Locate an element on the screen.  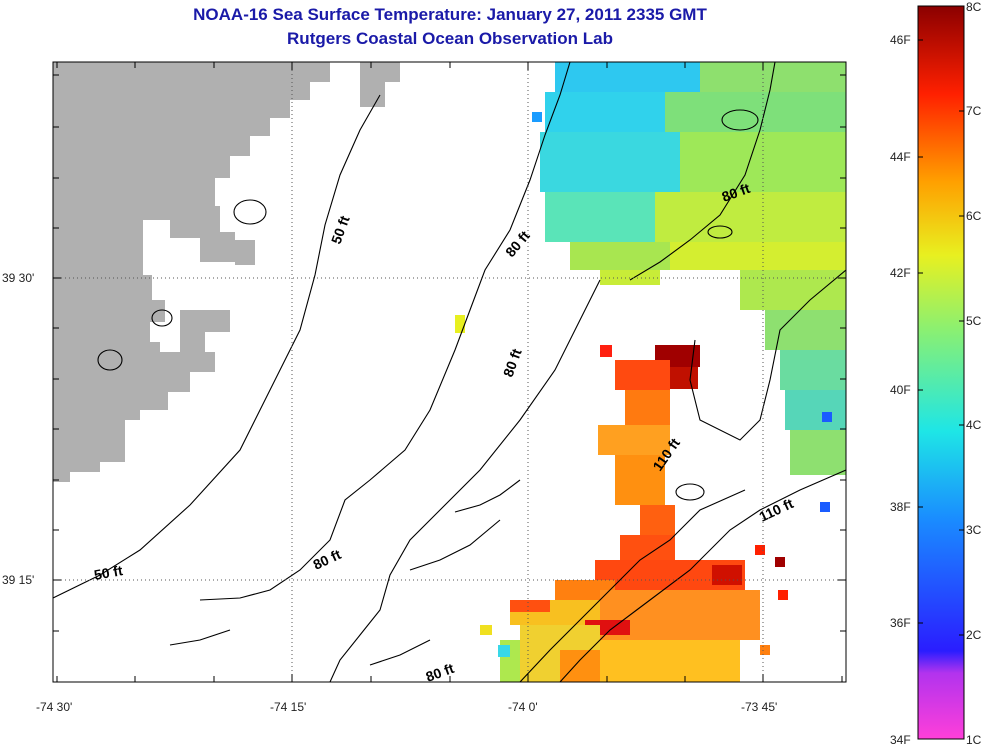
colorbar-c-label: 6C is located at coordinates (974, 216).